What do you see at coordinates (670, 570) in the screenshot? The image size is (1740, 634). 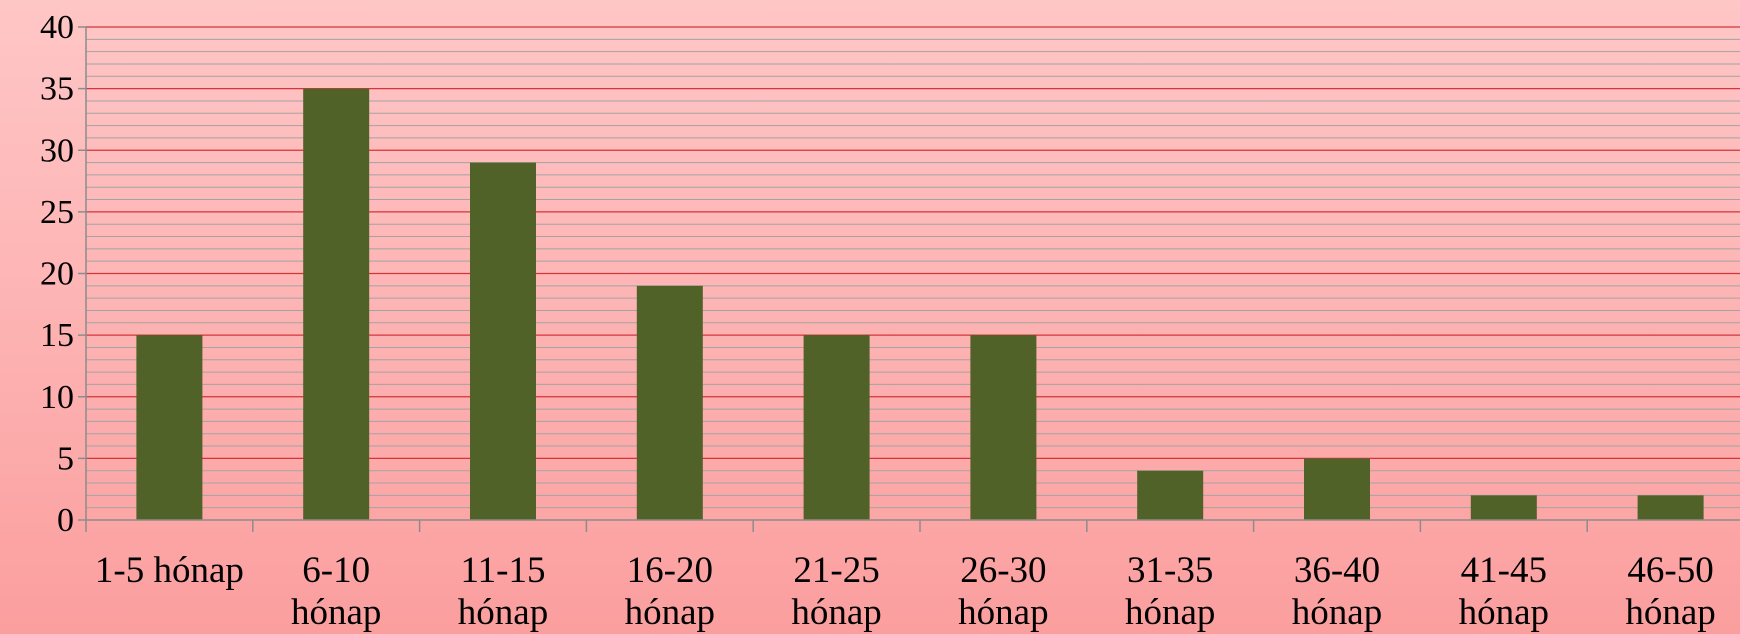 I see `x-category-label-line: 16-20` at bounding box center [670, 570].